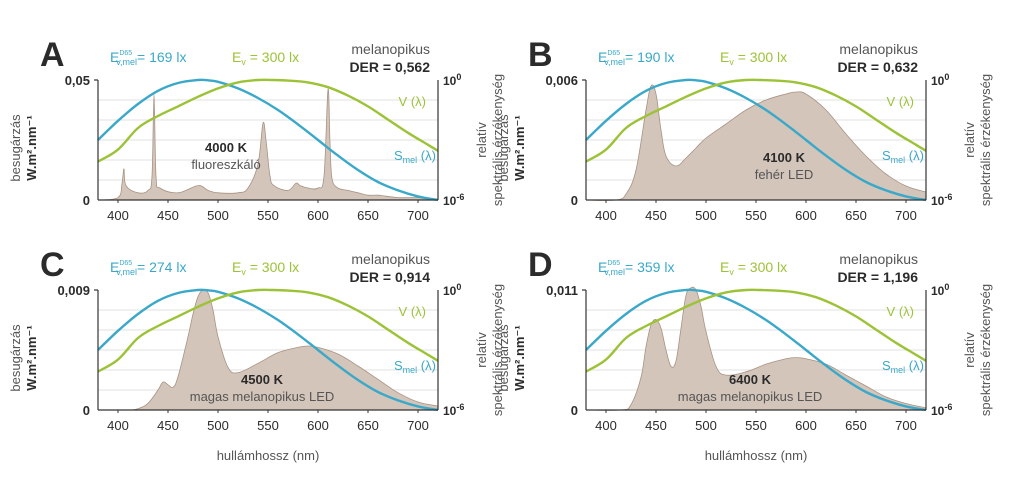  What do you see at coordinates (877, 277) in the screenshot?
I see `der-value: DER = 1,196` at bounding box center [877, 277].